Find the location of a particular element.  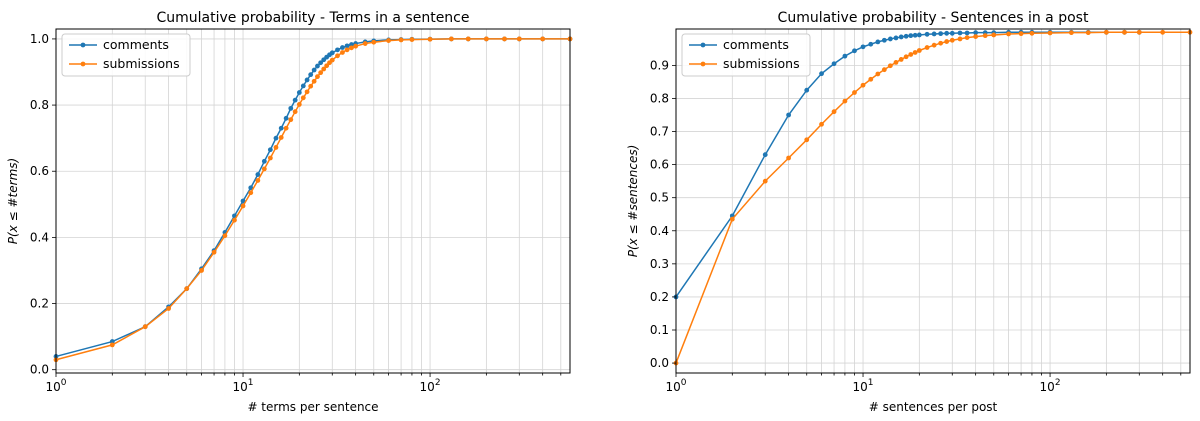

x-tick-label: 10⁰ is located at coordinates (55, 386).